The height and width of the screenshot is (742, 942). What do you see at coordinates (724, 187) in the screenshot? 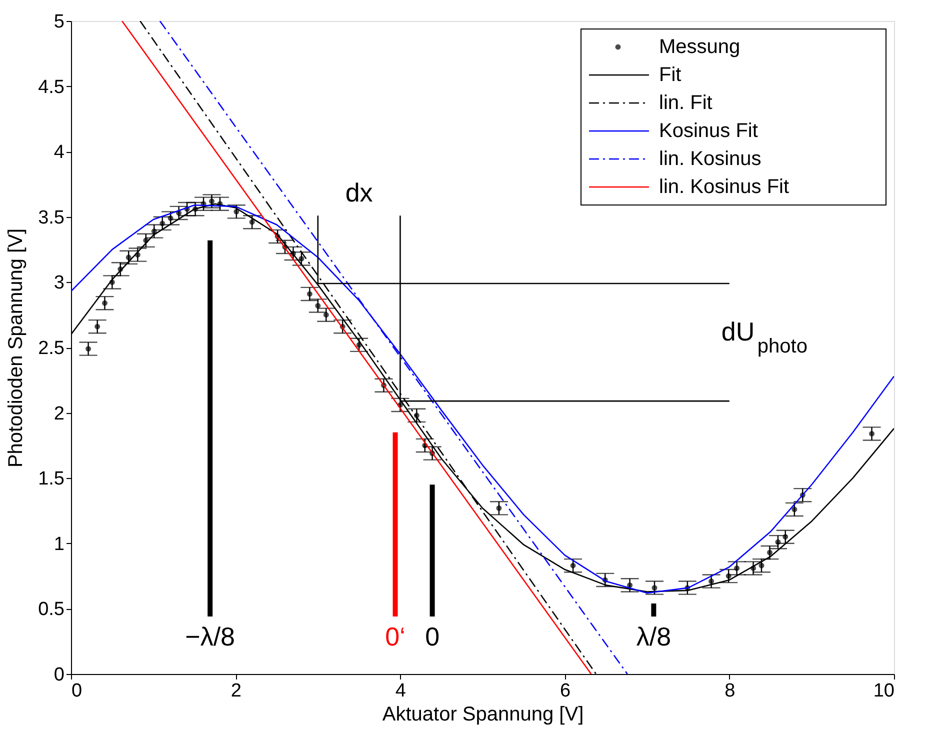
I see `legend-label: lin. Kosinus Fit` at bounding box center [724, 187].